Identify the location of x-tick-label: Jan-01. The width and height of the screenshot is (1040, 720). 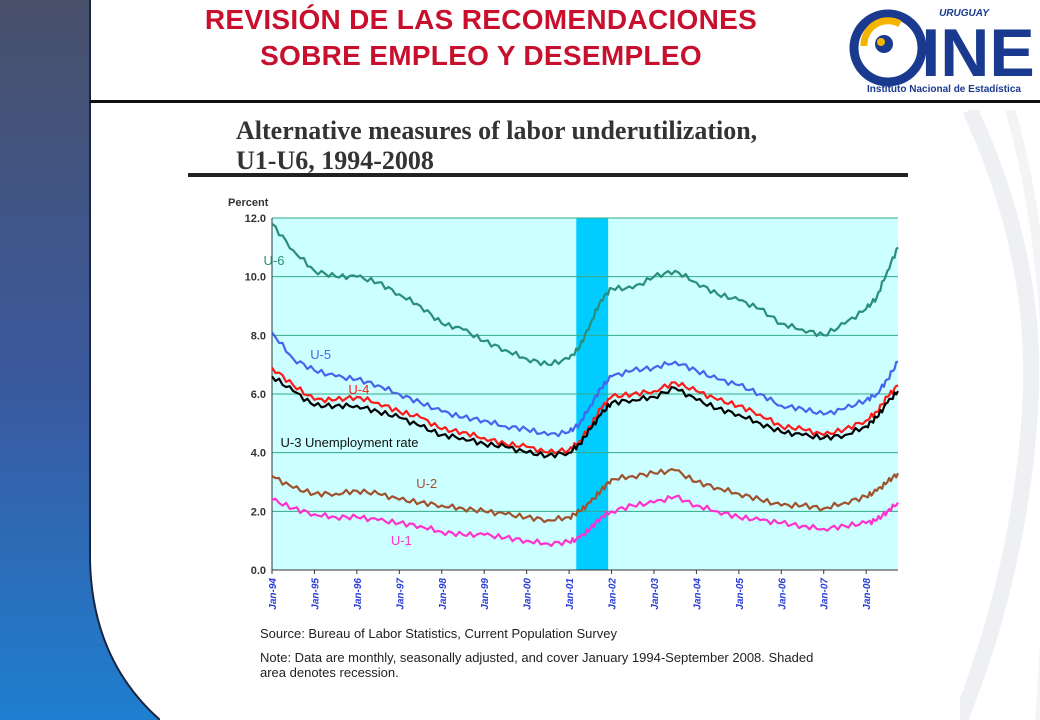
(570, 594).